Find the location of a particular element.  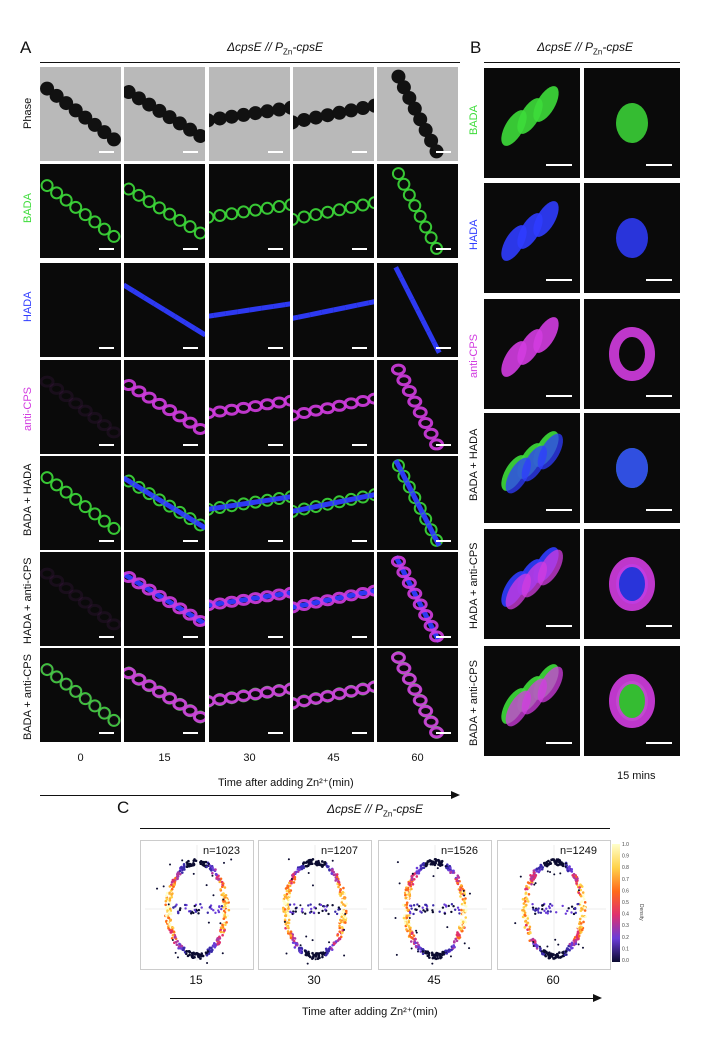

panel-b-image-row2-col0 is located at coordinates (532, 354).